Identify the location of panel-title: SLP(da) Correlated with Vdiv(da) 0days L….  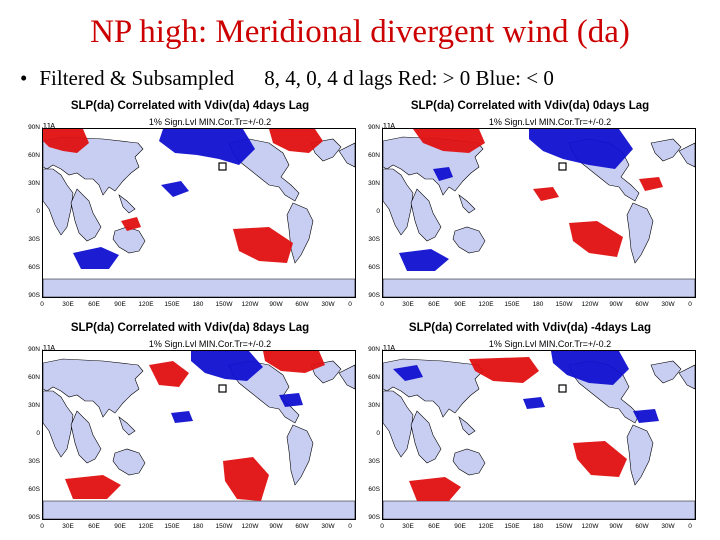
(530, 106).